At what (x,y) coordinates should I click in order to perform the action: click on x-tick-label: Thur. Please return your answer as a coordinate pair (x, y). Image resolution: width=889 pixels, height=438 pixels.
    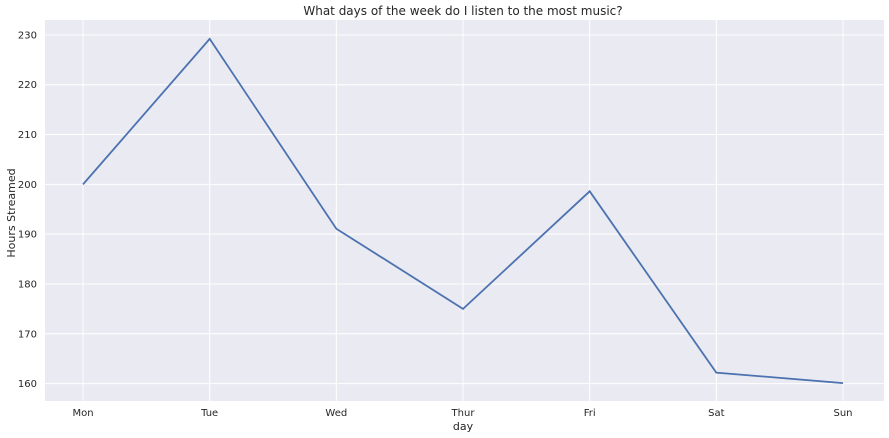
    Looking at the image, I should click on (463, 413).